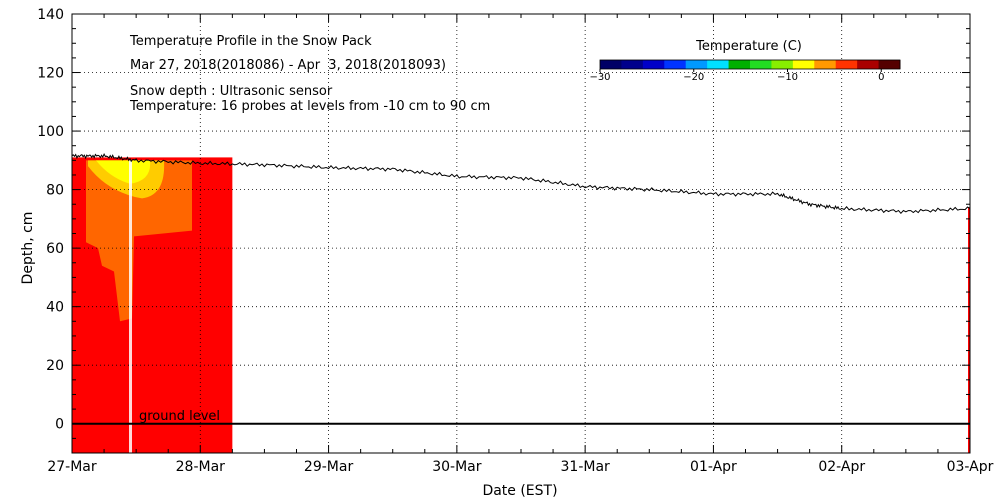  I want to click on chart-title: Temperature Profile in the Snow Pack, so click(250, 41).